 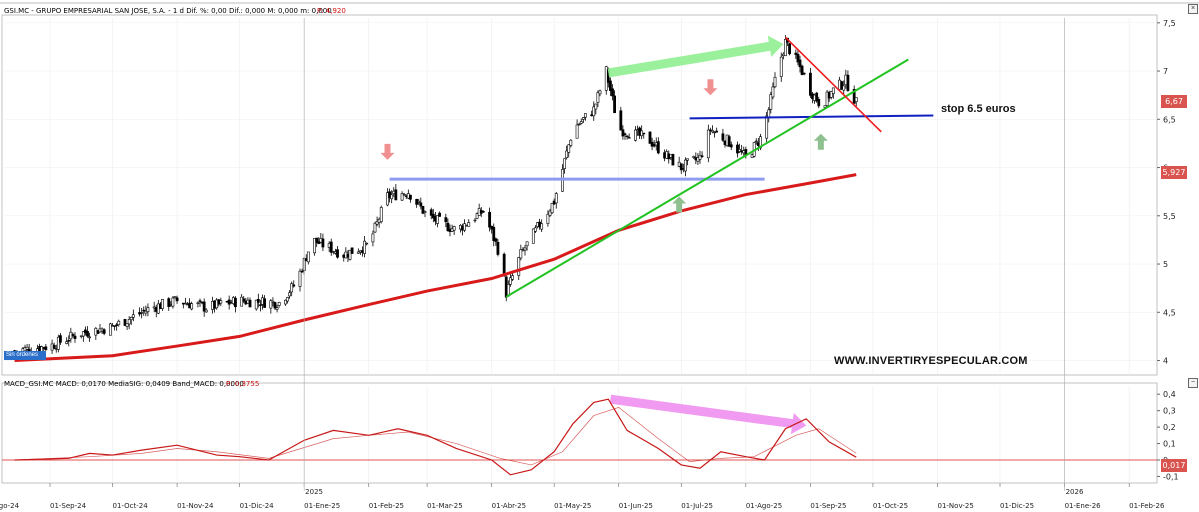 What do you see at coordinates (386, 506) in the screenshot?
I see `x-tick-label: 01-Feb-25` at bounding box center [386, 506].